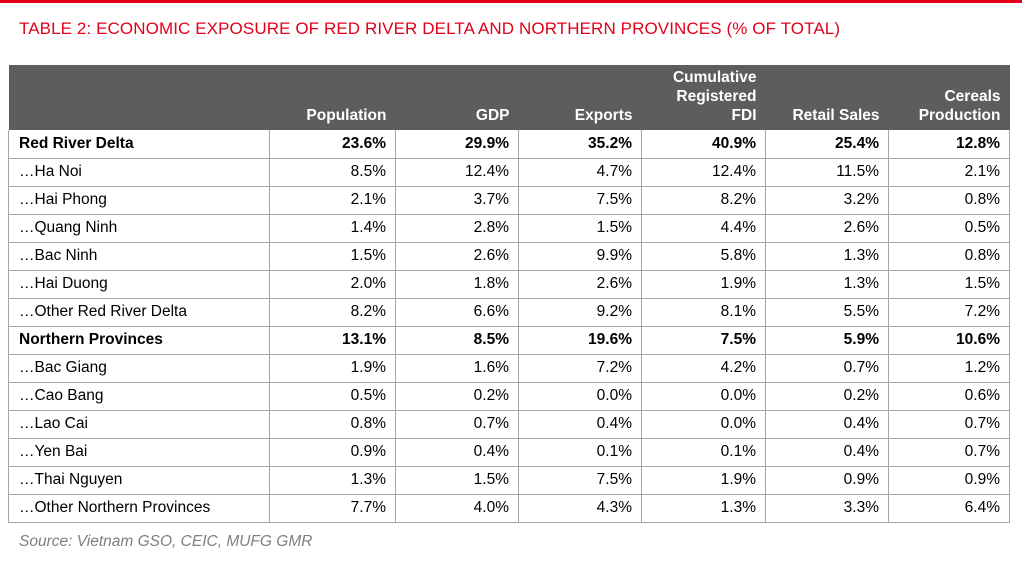 The width and height of the screenshot is (1022, 562). I want to click on table-cell: 4.0%, so click(457, 508).